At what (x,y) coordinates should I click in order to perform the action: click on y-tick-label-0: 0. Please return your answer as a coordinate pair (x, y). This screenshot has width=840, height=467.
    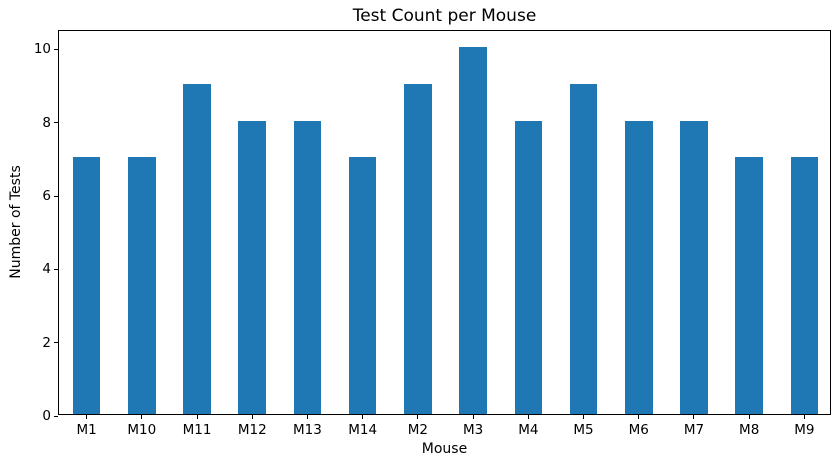
    Looking at the image, I should click on (46, 416).